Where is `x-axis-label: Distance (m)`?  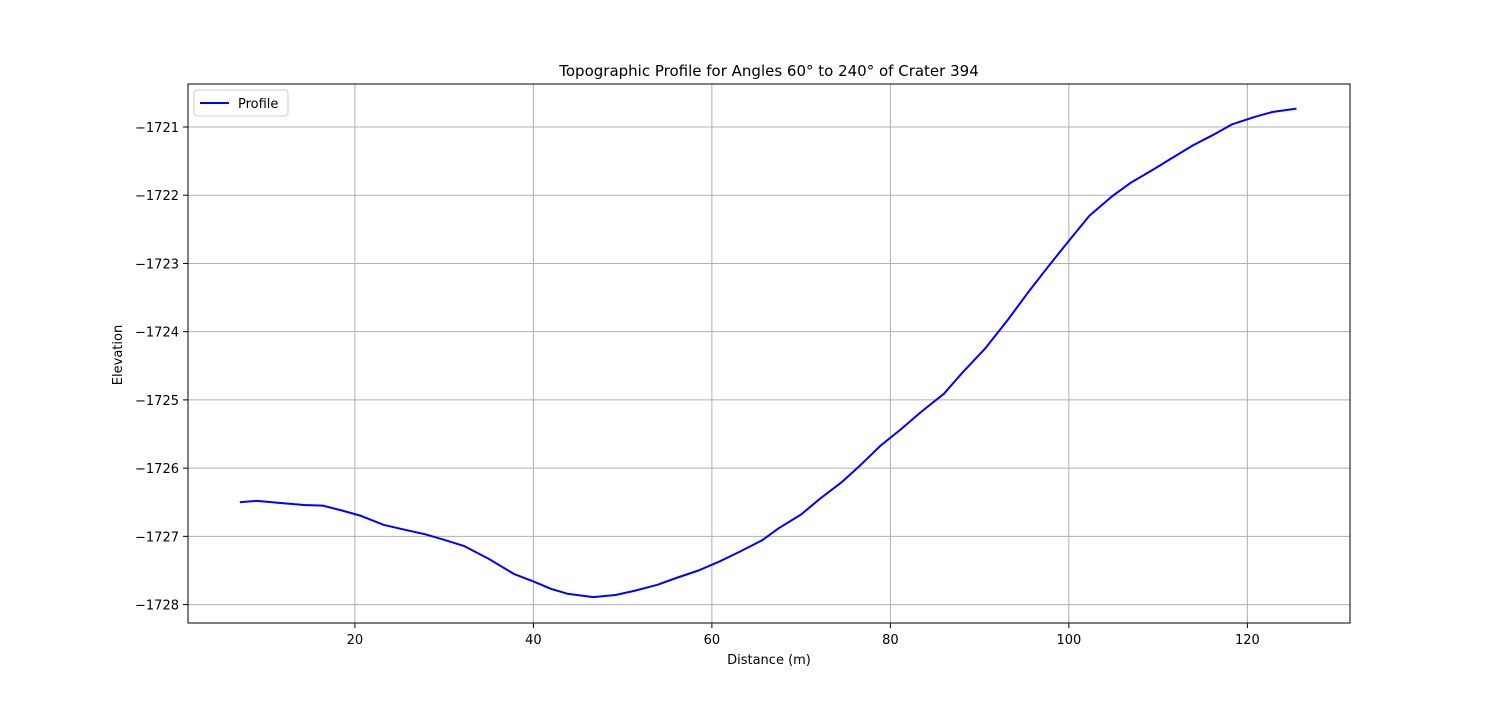
x-axis-label: Distance (m) is located at coordinates (769, 660).